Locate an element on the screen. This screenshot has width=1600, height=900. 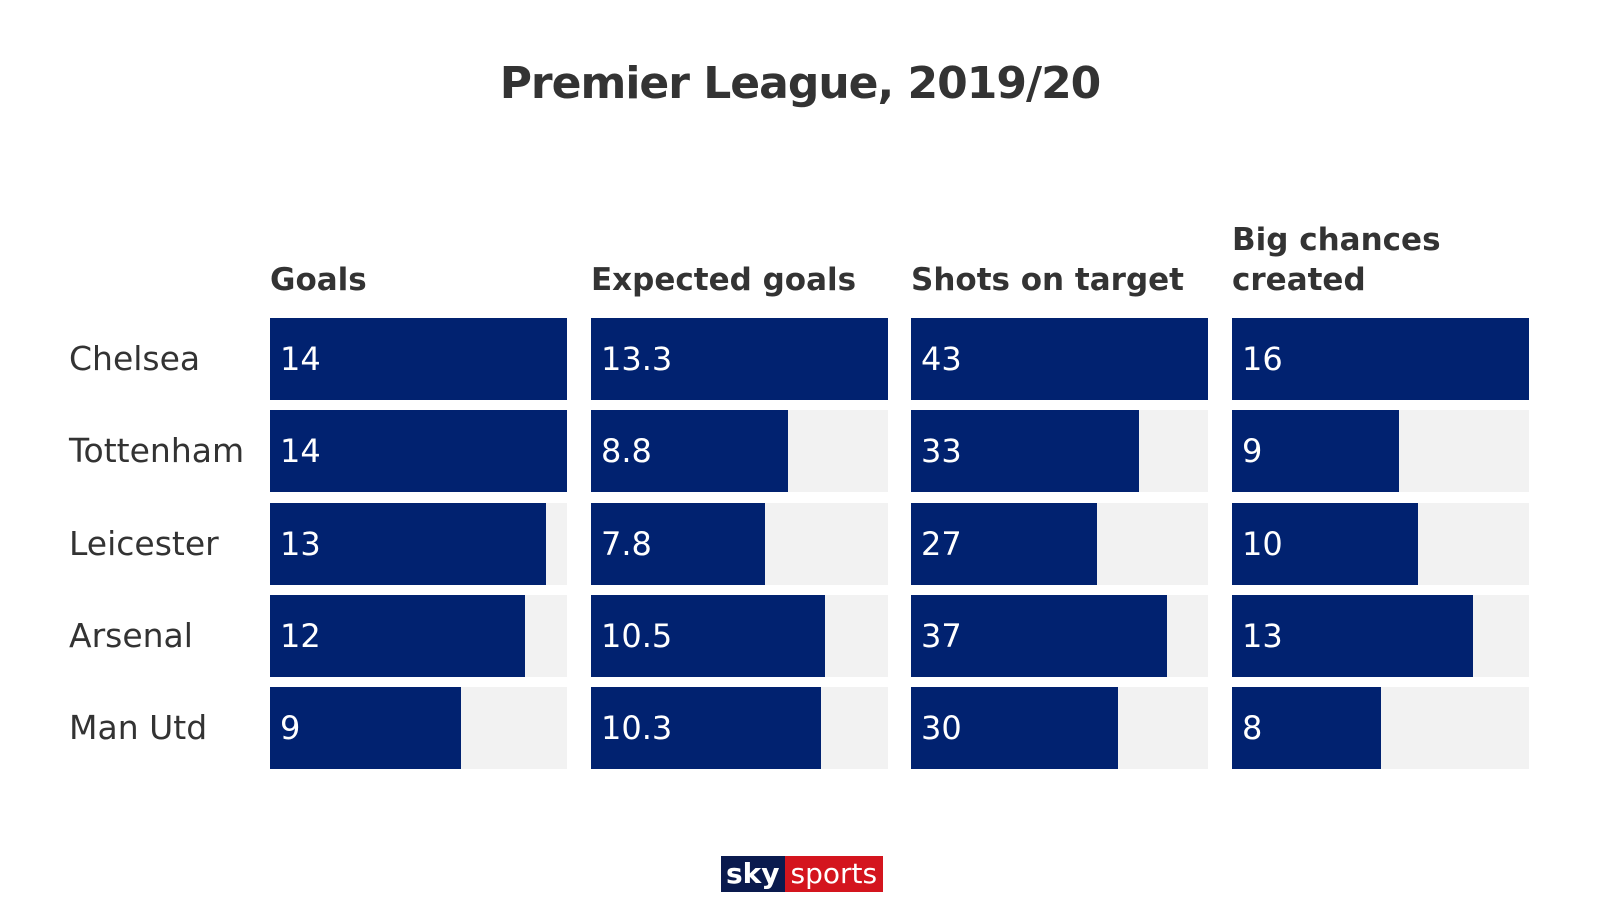
value-label: 13.3 is located at coordinates (637, 359).